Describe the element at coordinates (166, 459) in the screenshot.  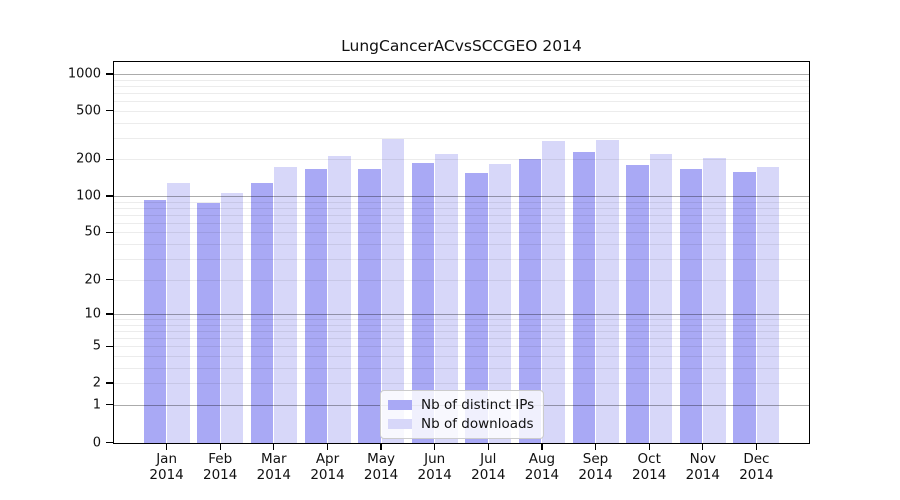
I see `x-axis-month-text: Jan` at that location.